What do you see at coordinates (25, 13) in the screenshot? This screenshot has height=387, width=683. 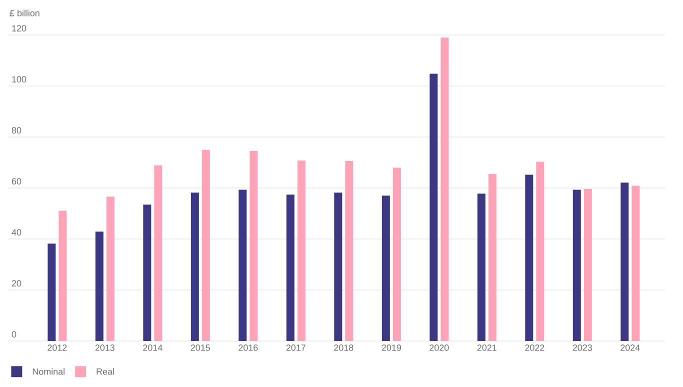 I see `y-axis-title: £ billion` at bounding box center [25, 13].